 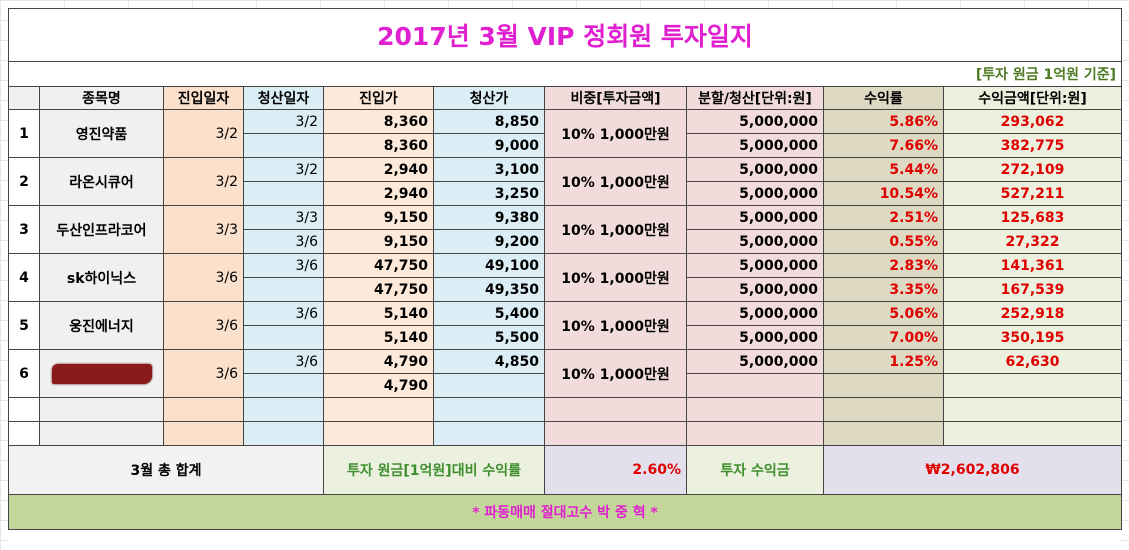 I want to click on entry-price: 8,360, so click(x=378, y=121).